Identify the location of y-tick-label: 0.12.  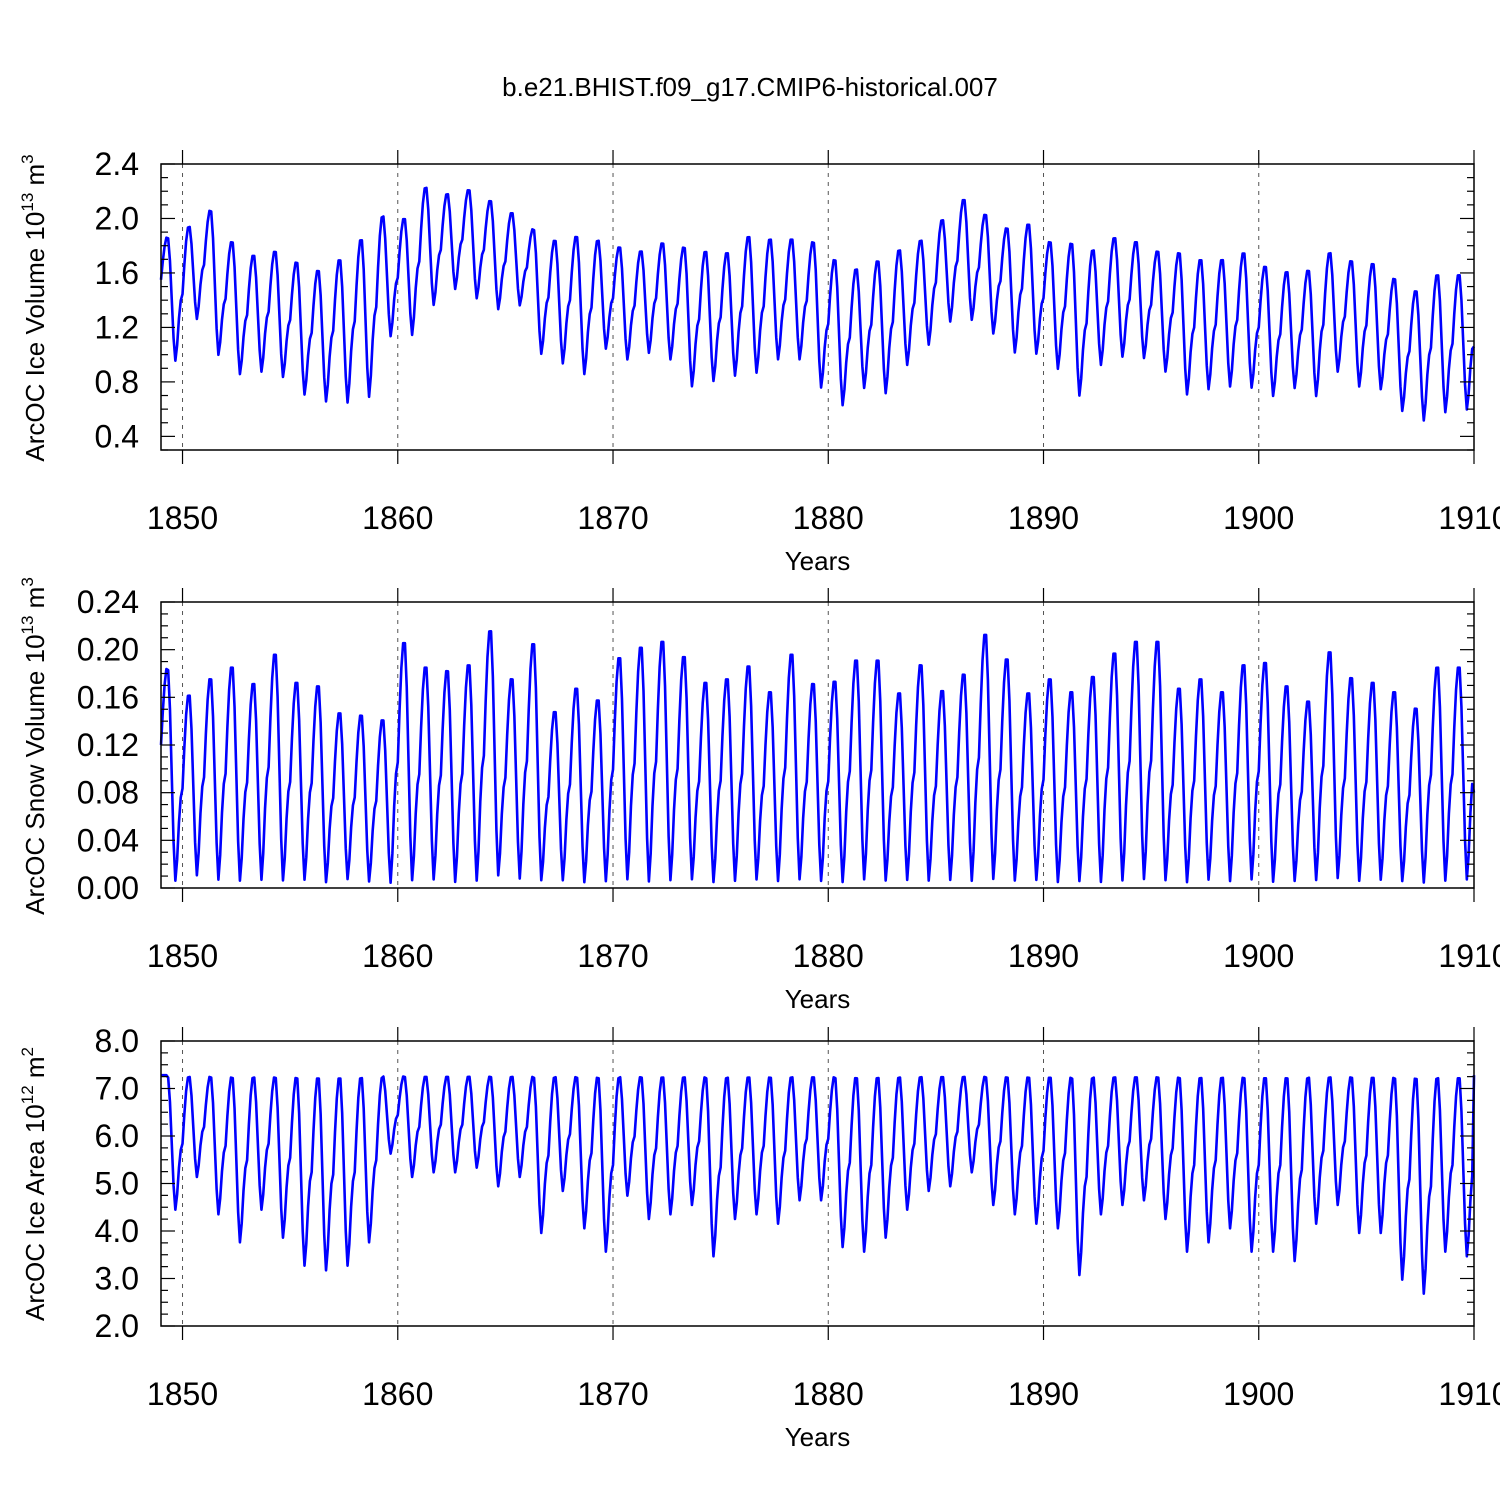
(108, 745).